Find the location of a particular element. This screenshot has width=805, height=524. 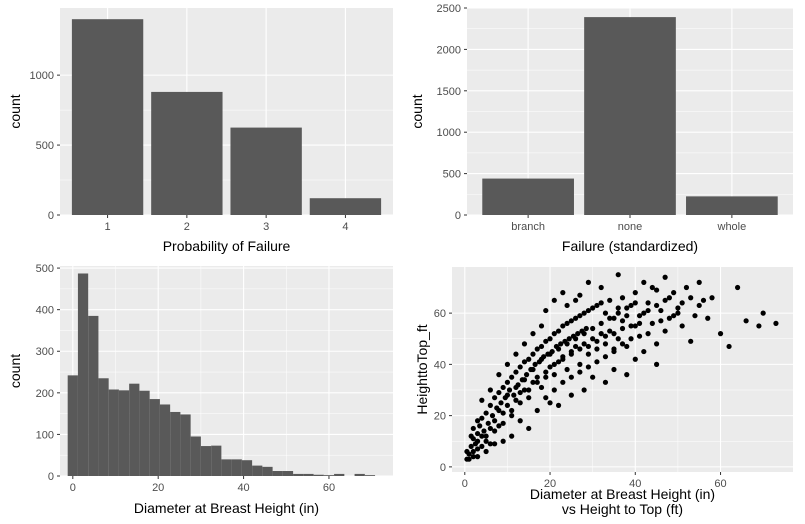

x-axis-title: Probability of Failure is located at coordinates (227, 246).